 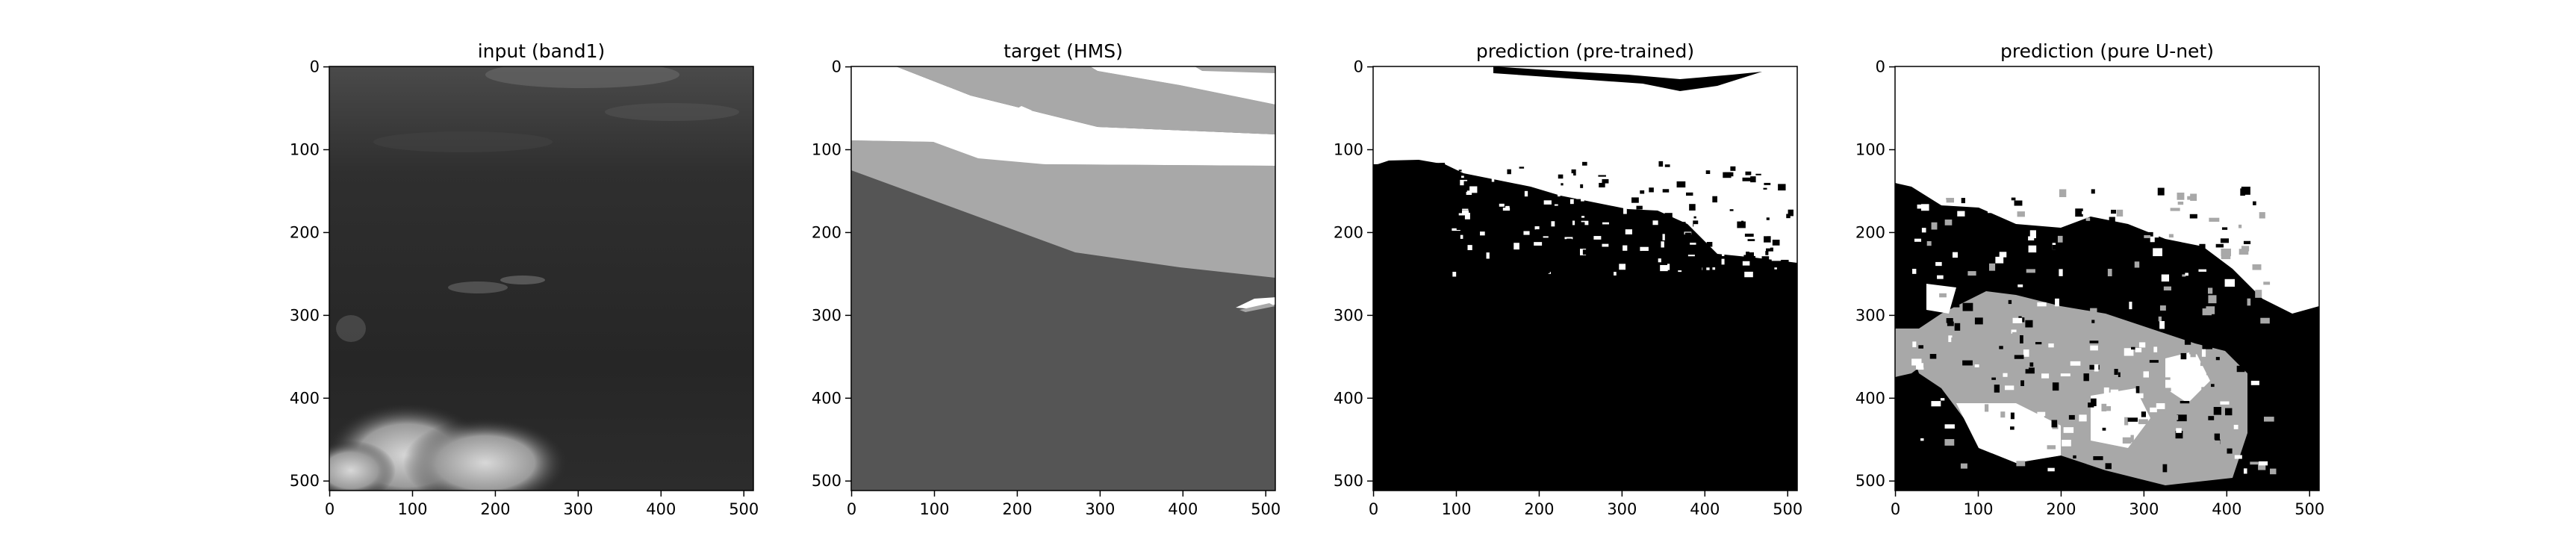 I want to click on y-axis-target: 0 100 200 300 400 500, so click(x=831, y=274).